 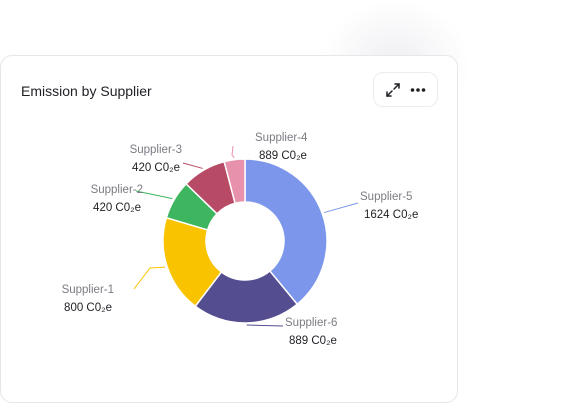 What do you see at coordinates (117, 208) in the screenshot?
I see `label-value-supplier-2: 420 C0₂e` at bounding box center [117, 208].